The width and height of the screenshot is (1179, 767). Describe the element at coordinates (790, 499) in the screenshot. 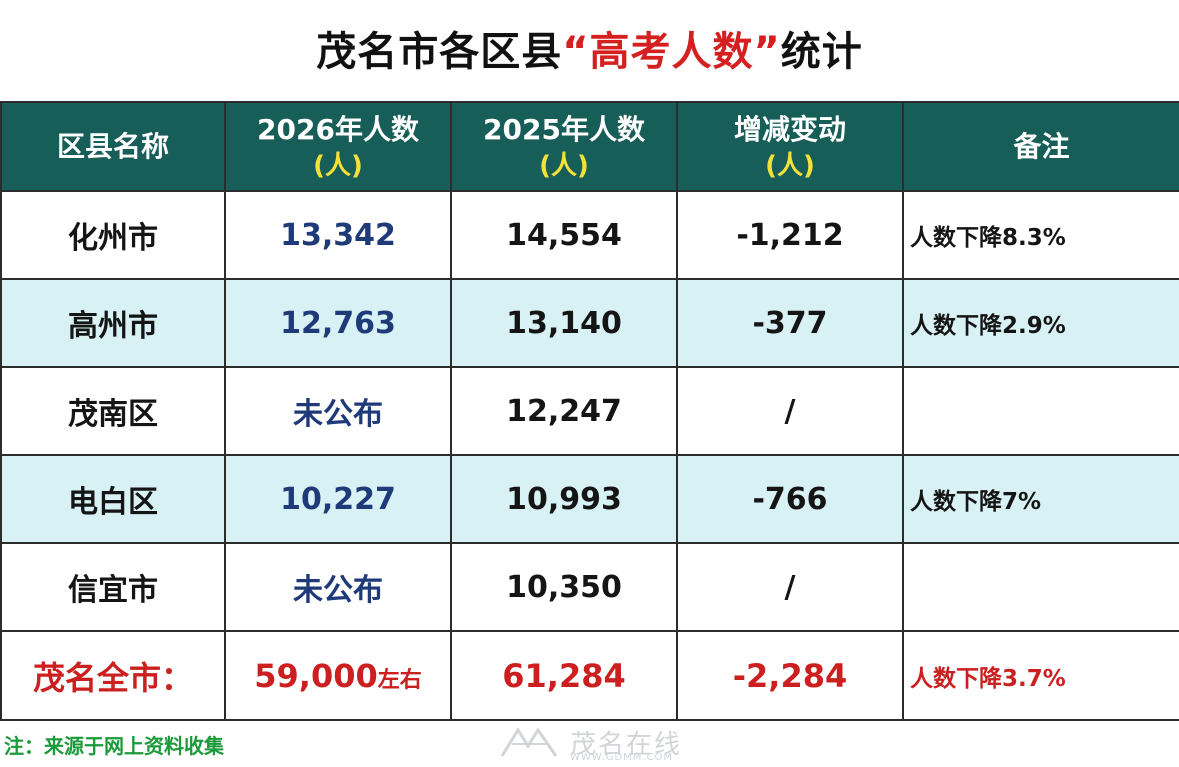

I see `cell-change: -766` at that location.